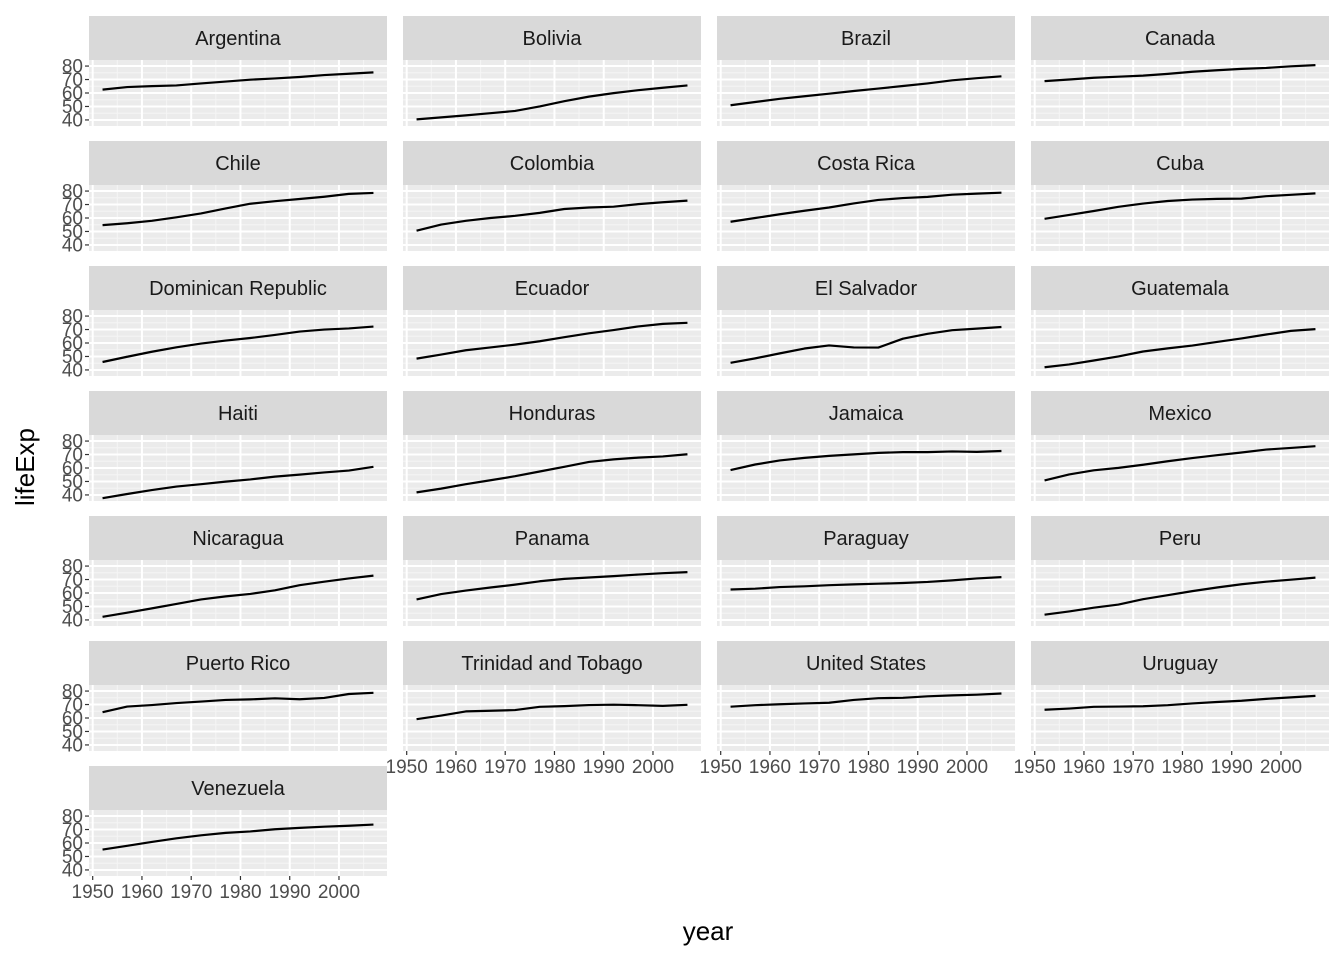  I want to click on facet-panel: El Salvador, so click(866, 321).